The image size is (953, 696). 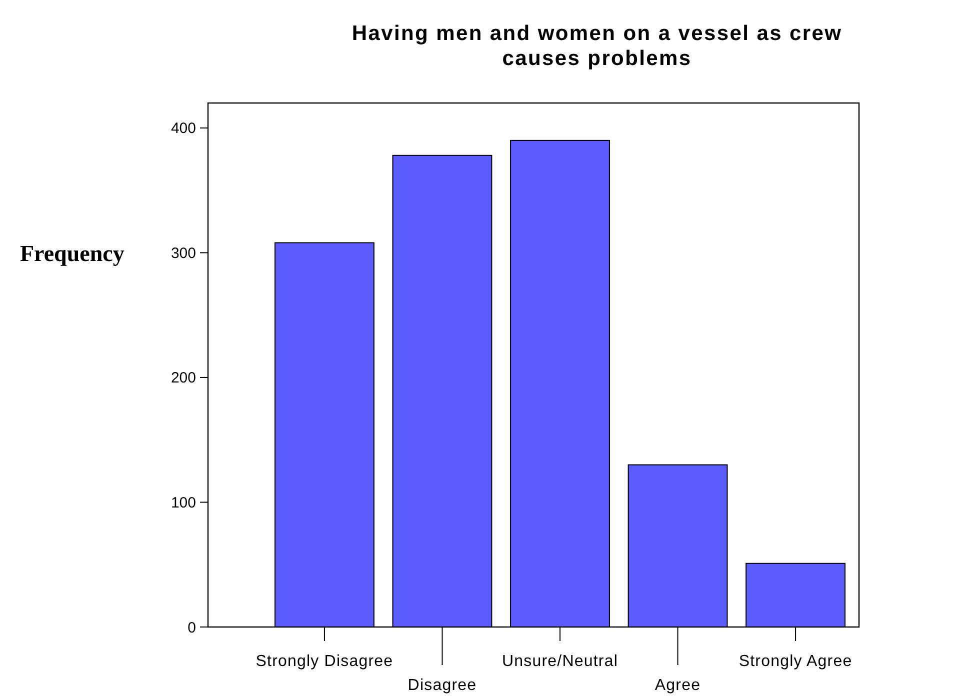 What do you see at coordinates (192, 627) in the screenshot?
I see `y-tick-label: 0` at bounding box center [192, 627].